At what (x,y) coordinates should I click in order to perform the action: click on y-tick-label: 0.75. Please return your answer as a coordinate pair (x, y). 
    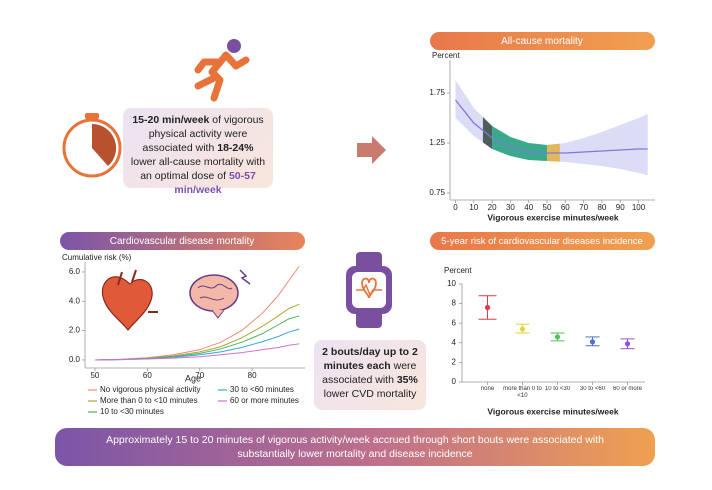
    Looking at the image, I should click on (437, 192).